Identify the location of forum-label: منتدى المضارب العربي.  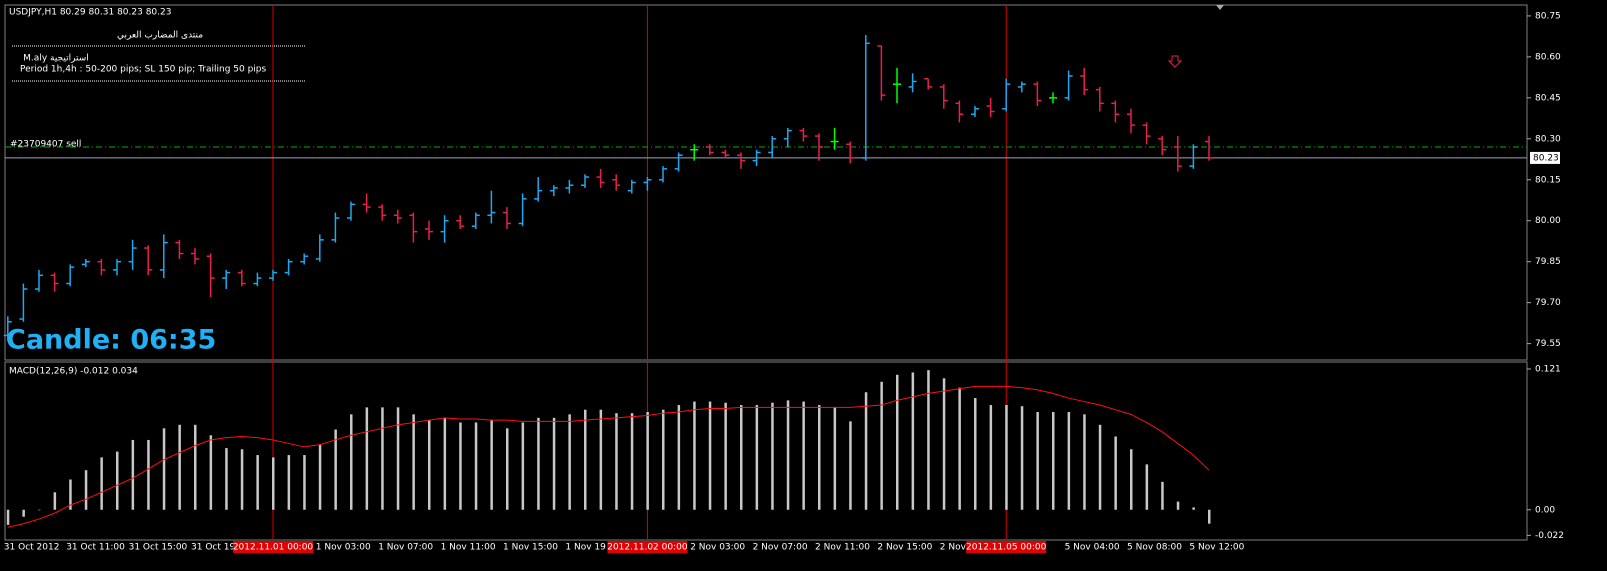
(160, 36).